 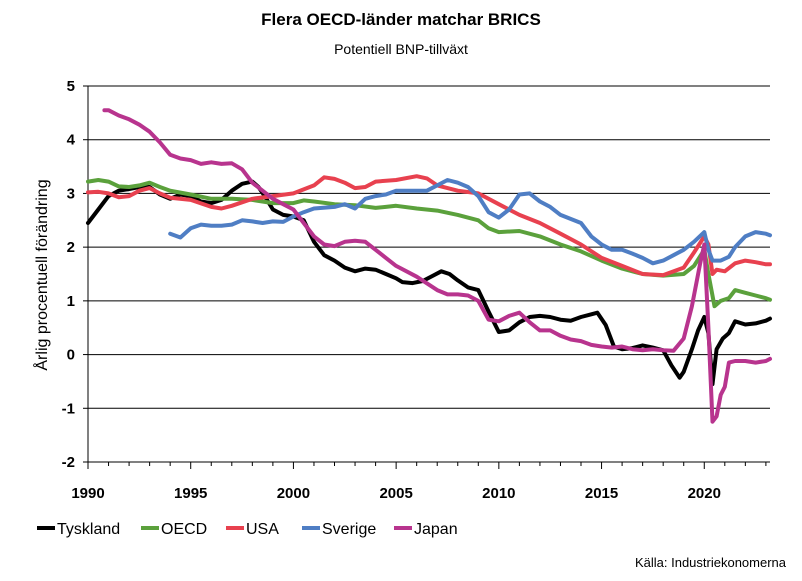 What do you see at coordinates (71, 140) in the screenshot?
I see `y-tick-label: 4` at bounding box center [71, 140].